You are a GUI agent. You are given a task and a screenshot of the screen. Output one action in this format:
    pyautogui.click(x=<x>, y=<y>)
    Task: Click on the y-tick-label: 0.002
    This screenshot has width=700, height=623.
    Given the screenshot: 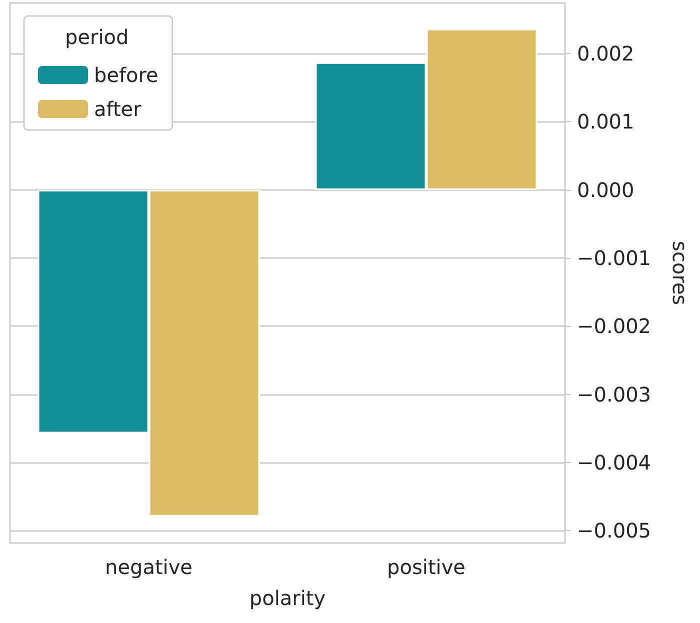 What is the action you would take?
    pyautogui.click(x=605, y=53)
    